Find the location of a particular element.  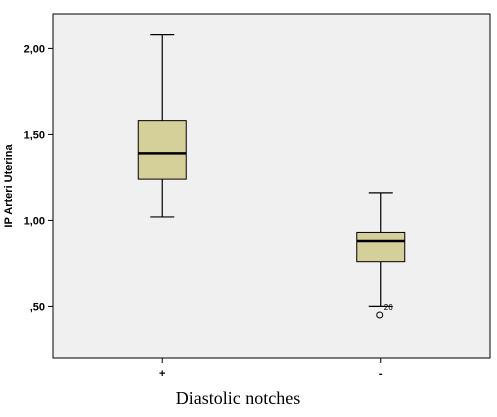

x-axis-label: Diastolic notches is located at coordinates (238, 398).